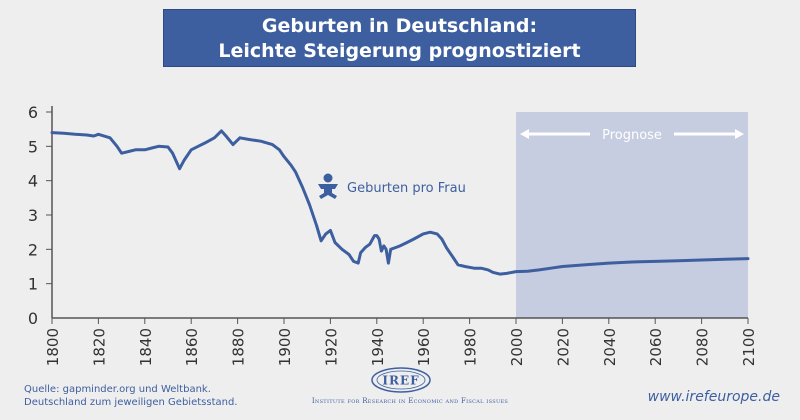  Describe the element at coordinates (33, 112) in the screenshot. I see `y-tick-label: 6` at that location.